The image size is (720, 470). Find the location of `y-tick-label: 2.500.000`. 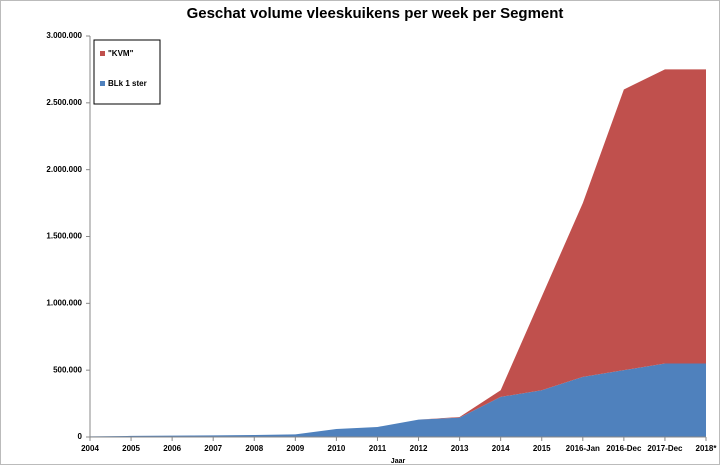

y-tick-label: 2.500.000 is located at coordinates (64, 102).